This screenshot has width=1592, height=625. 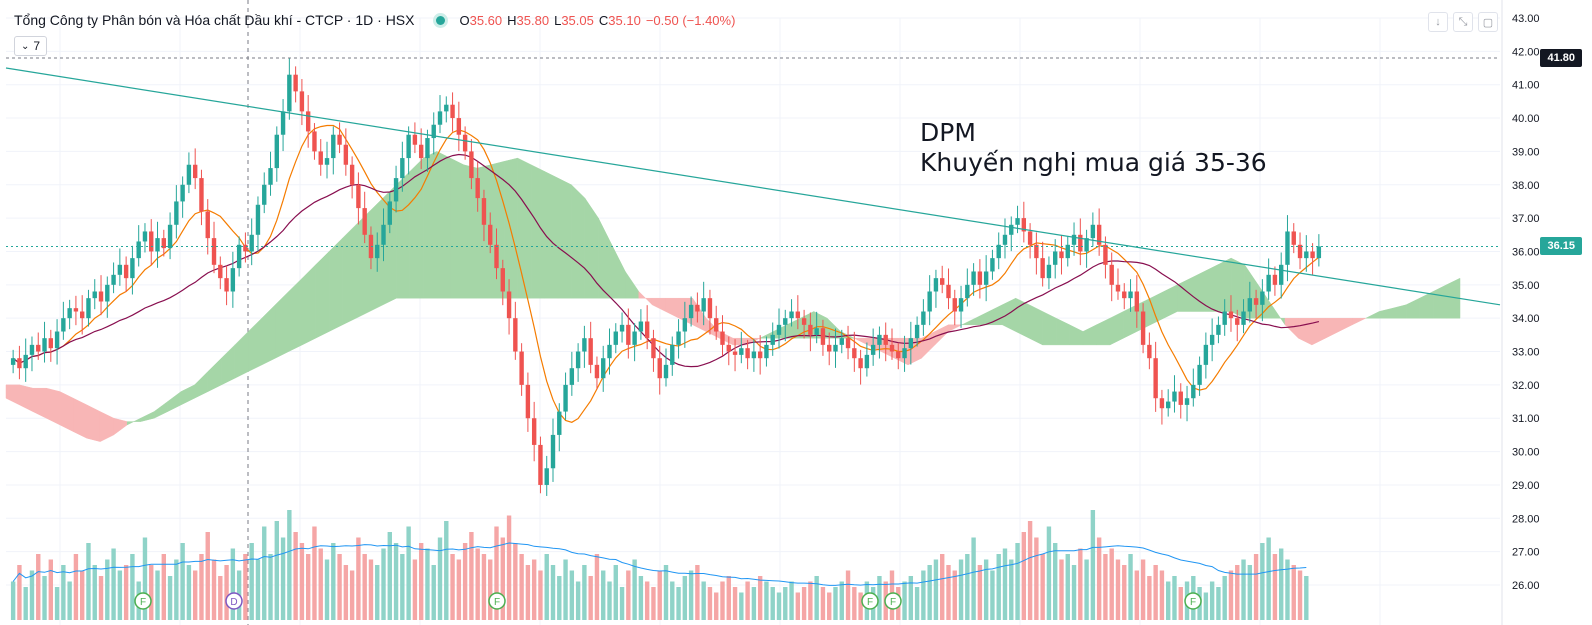 What do you see at coordinates (577, 20) in the screenshot?
I see `low-value: 35.05` at bounding box center [577, 20].